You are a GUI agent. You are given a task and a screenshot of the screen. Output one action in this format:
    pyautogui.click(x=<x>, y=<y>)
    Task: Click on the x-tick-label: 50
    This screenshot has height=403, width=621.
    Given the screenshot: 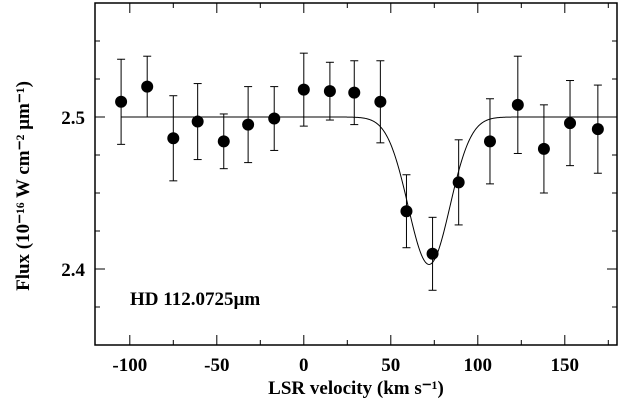 What is the action you would take?
    pyautogui.click(x=390, y=365)
    